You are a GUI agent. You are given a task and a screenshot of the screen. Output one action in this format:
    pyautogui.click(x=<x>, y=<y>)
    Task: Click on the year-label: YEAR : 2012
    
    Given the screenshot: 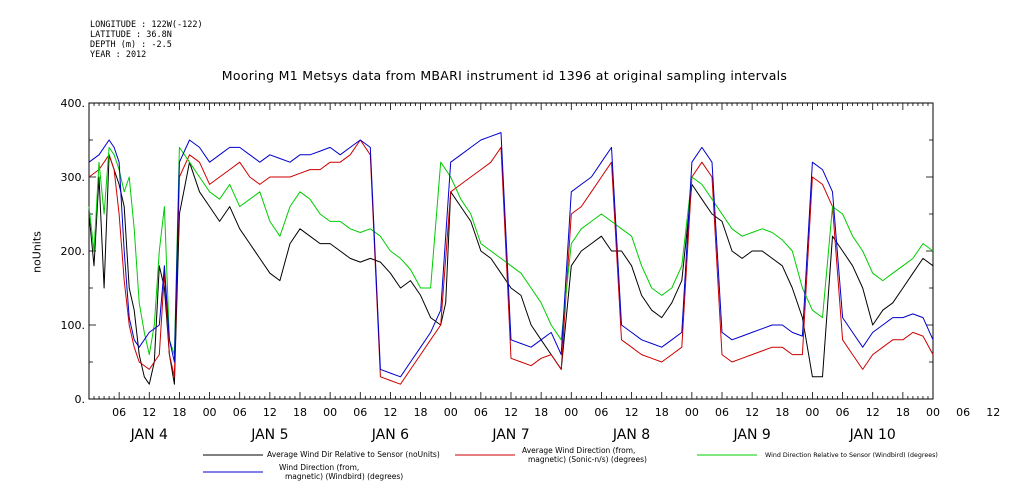 What is the action you would take?
    pyautogui.click(x=118, y=55)
    